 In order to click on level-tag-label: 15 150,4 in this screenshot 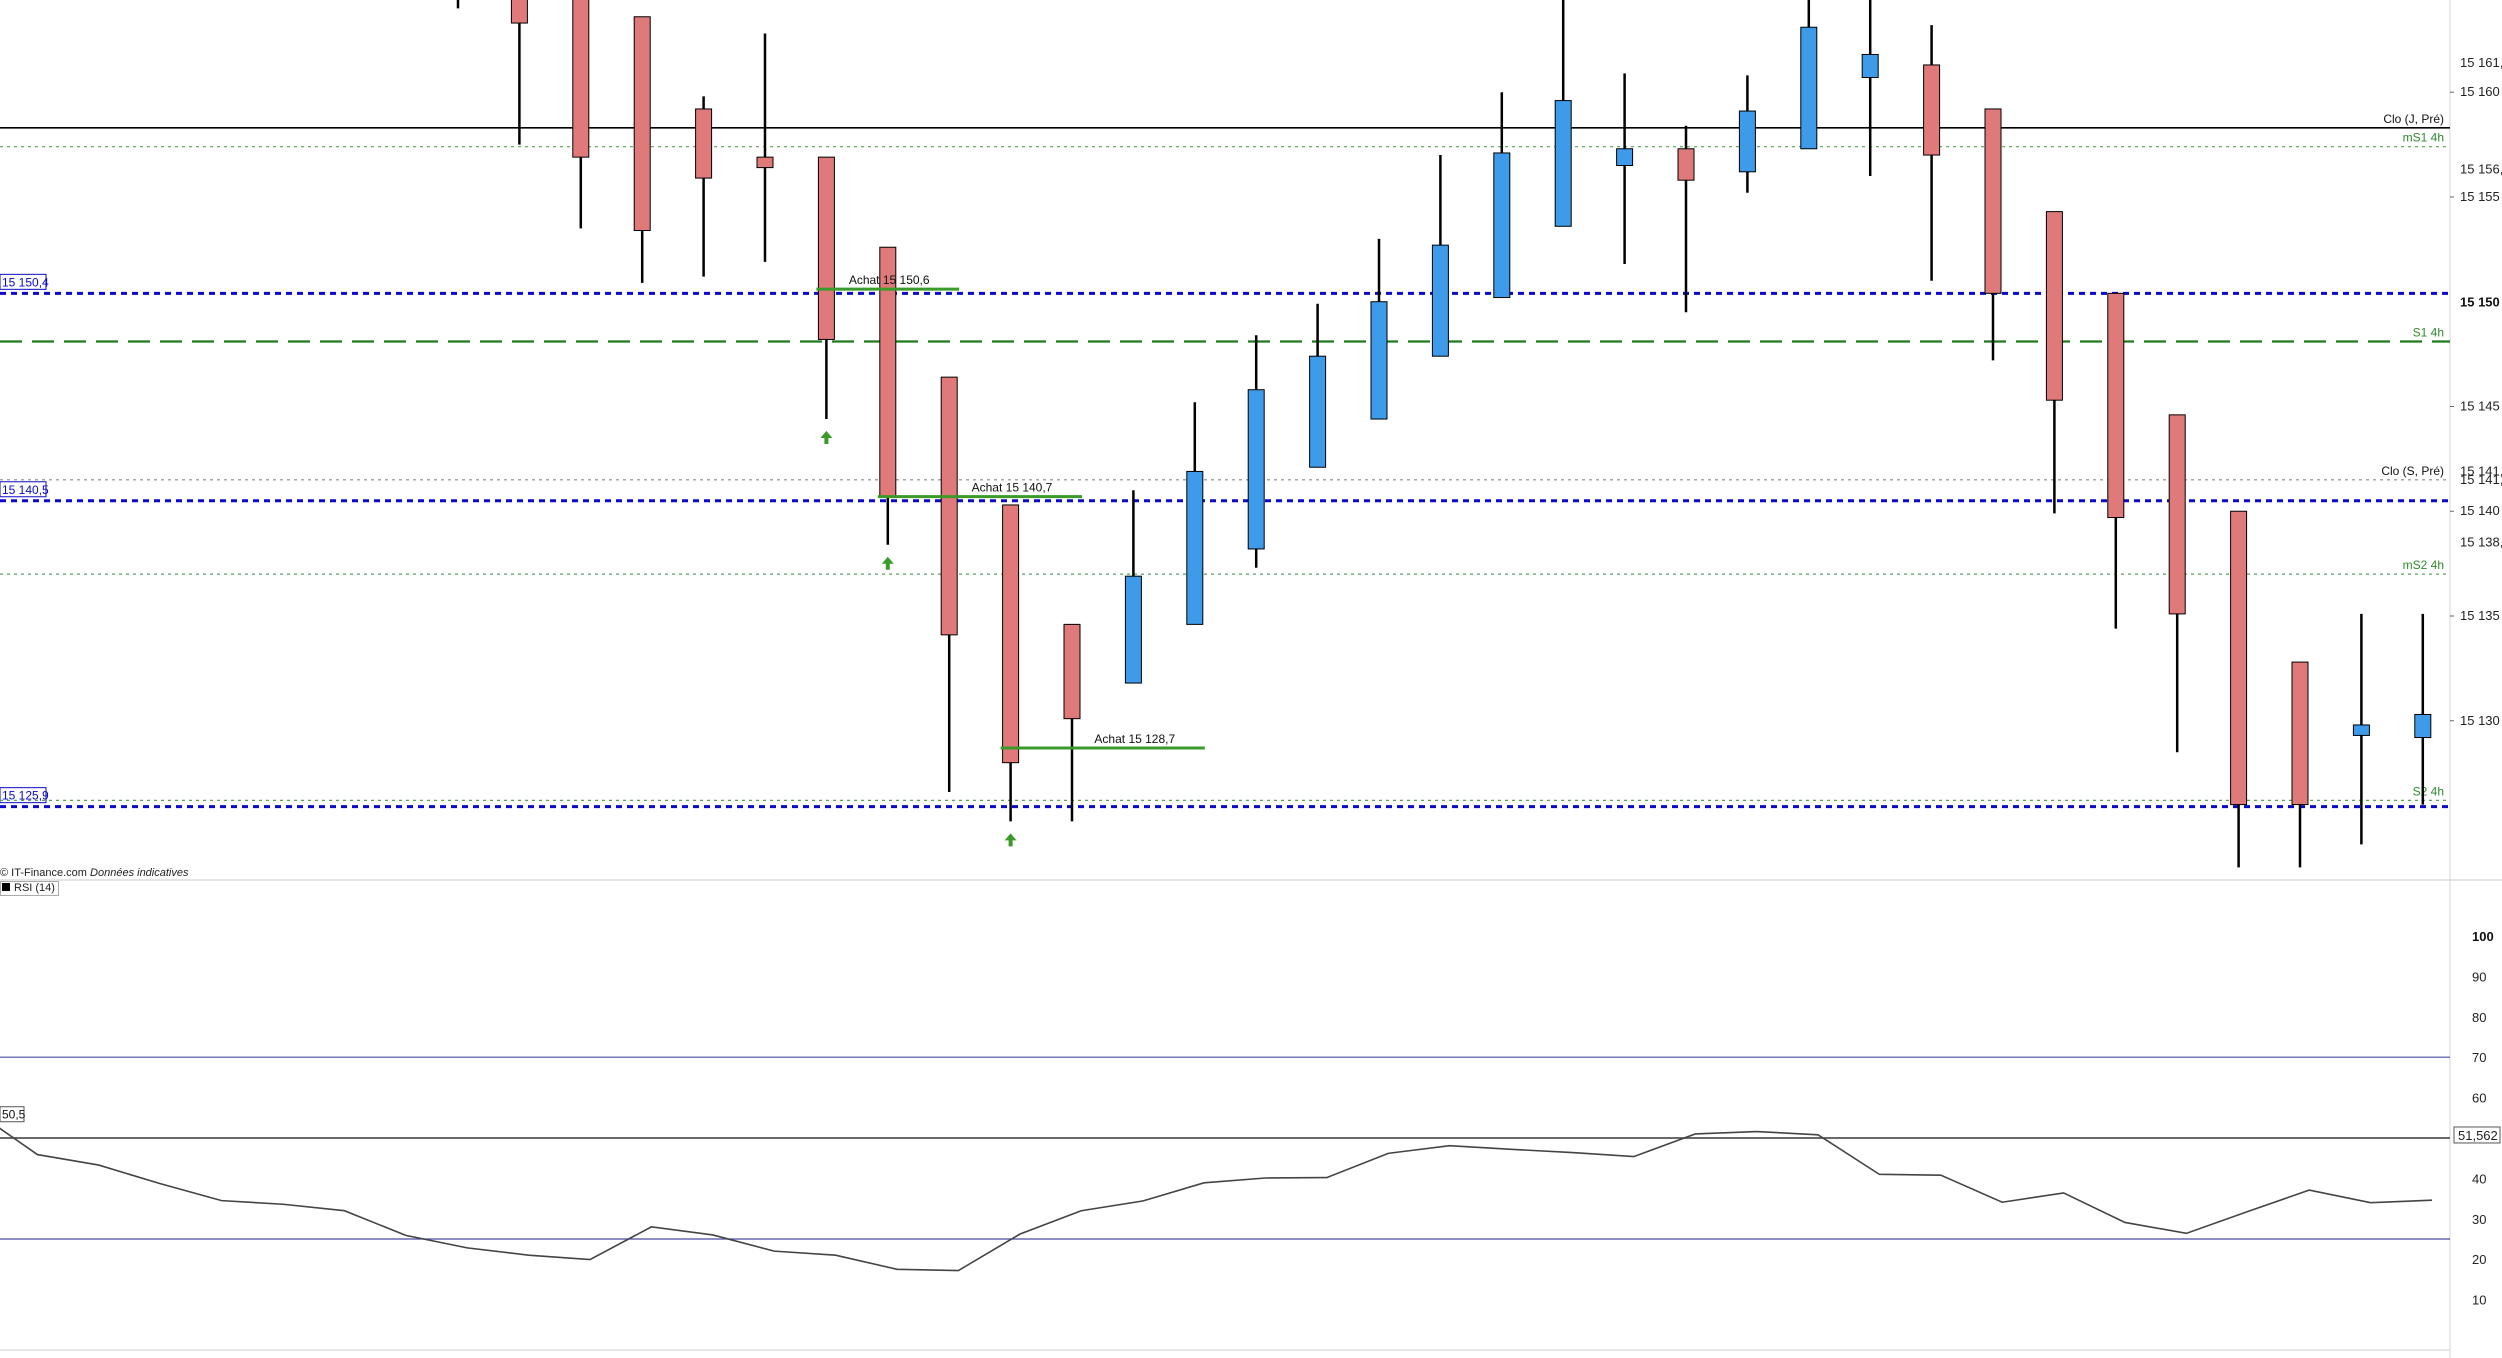, I will do `click(25, 282)`.